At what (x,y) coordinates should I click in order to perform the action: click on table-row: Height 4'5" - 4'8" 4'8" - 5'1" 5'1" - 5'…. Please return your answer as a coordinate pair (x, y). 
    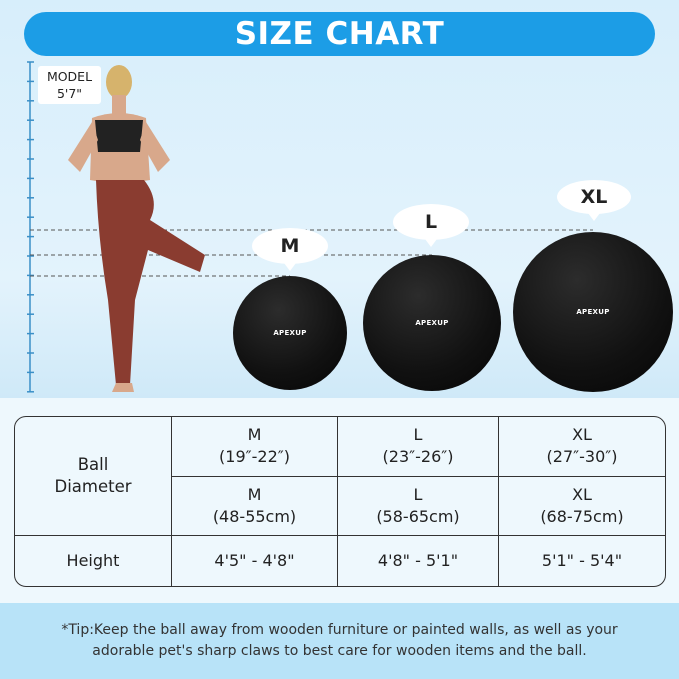
    Looking at the image, I should click on (340, 561).